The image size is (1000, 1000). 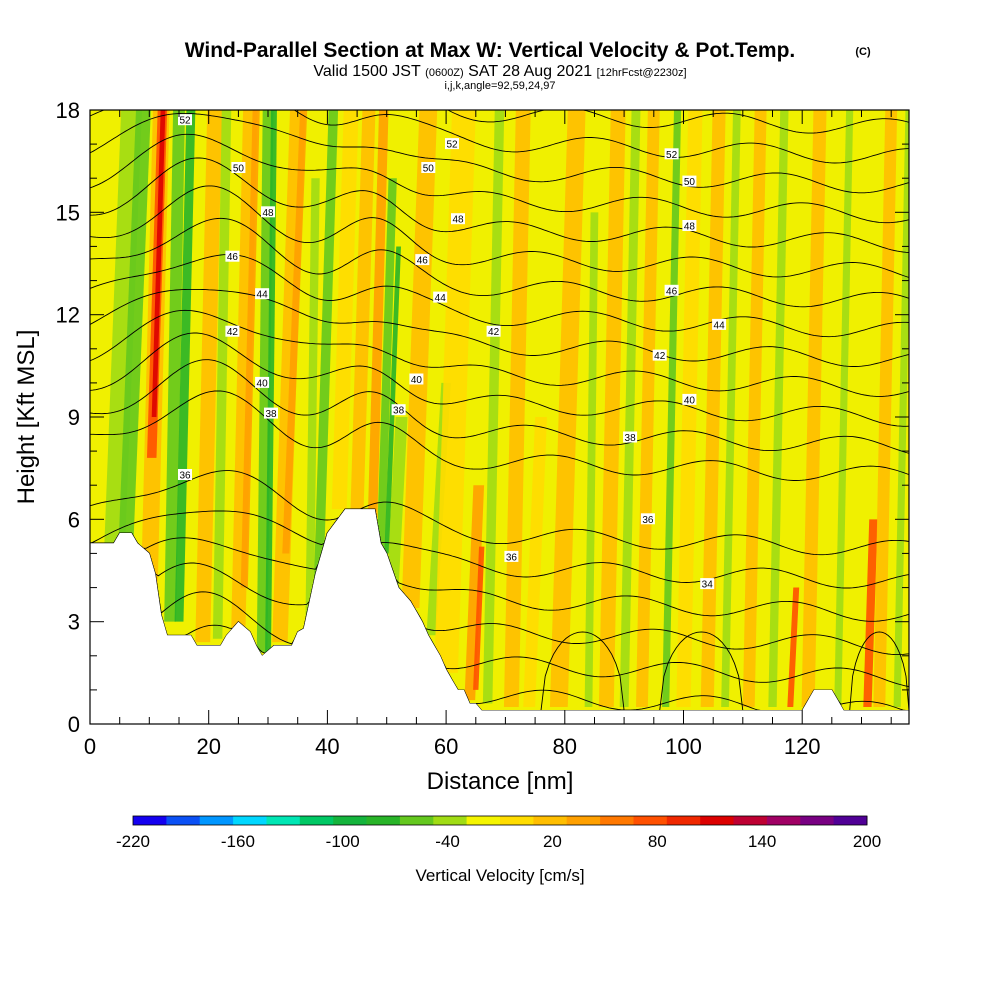 I want to click on theta-label-text: 40, so click(x=263, y=383).